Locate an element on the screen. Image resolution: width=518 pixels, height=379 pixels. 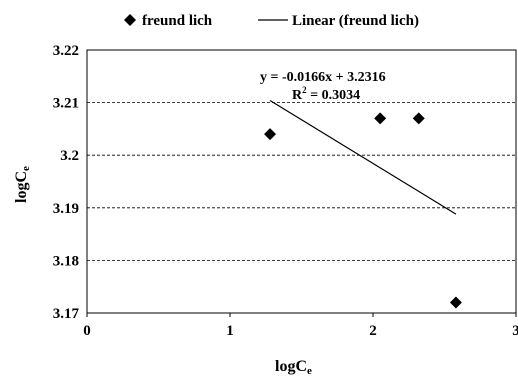
legend-label-scatter: freund lich is located at coordinates (177, 21).